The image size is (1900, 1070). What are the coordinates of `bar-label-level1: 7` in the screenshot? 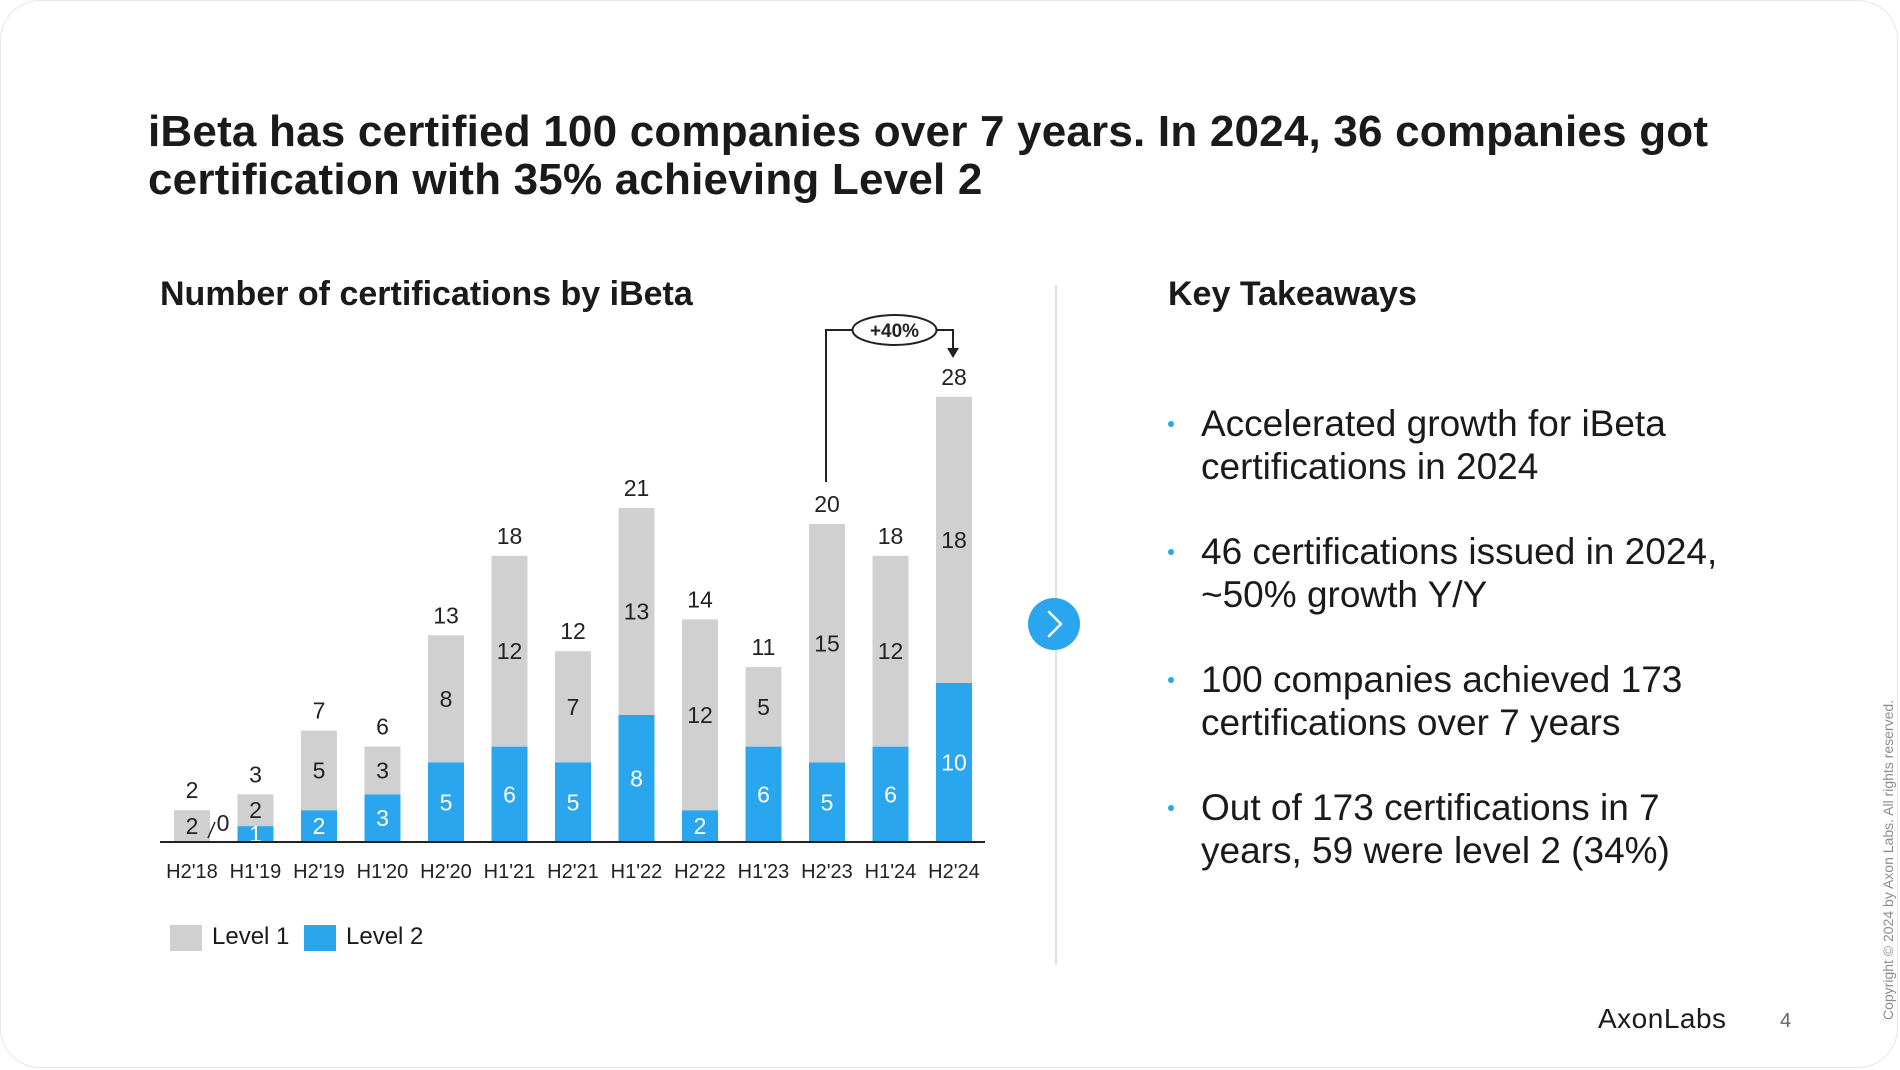 It's located at (573, 707).